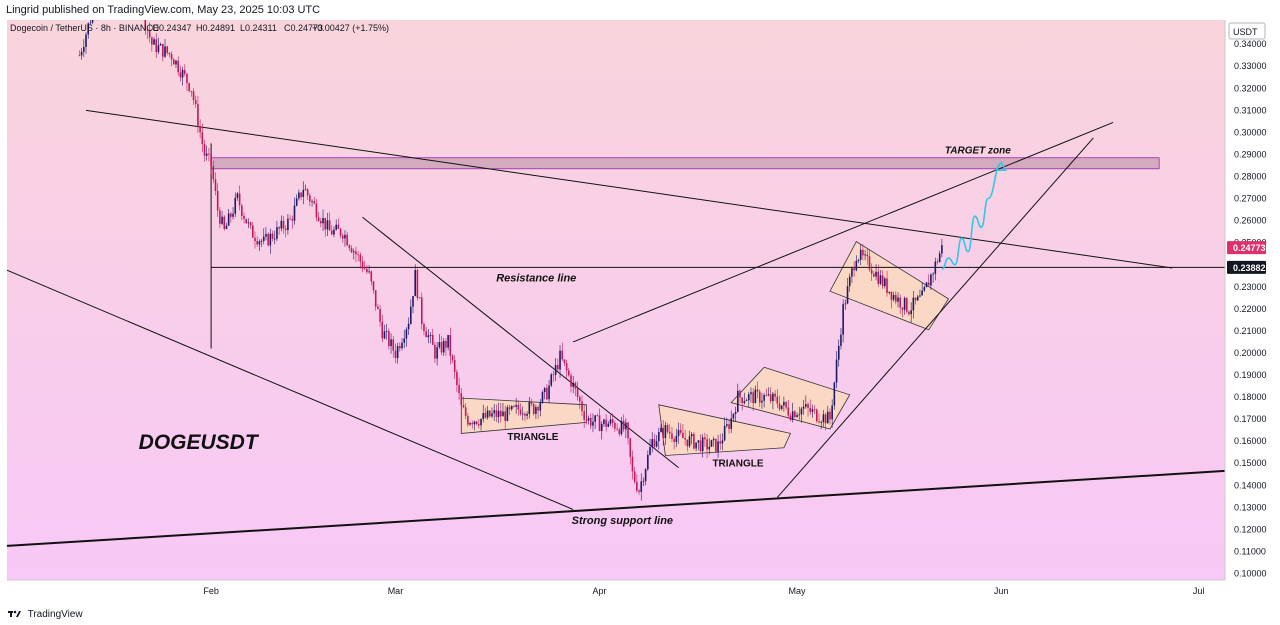 The height and width of the screenshot is (625, 1280). What do you see at coordinates (258, 28) in the screenshot?
I see `ohlc-low: L0.24311` at bounding box center [258, 28].